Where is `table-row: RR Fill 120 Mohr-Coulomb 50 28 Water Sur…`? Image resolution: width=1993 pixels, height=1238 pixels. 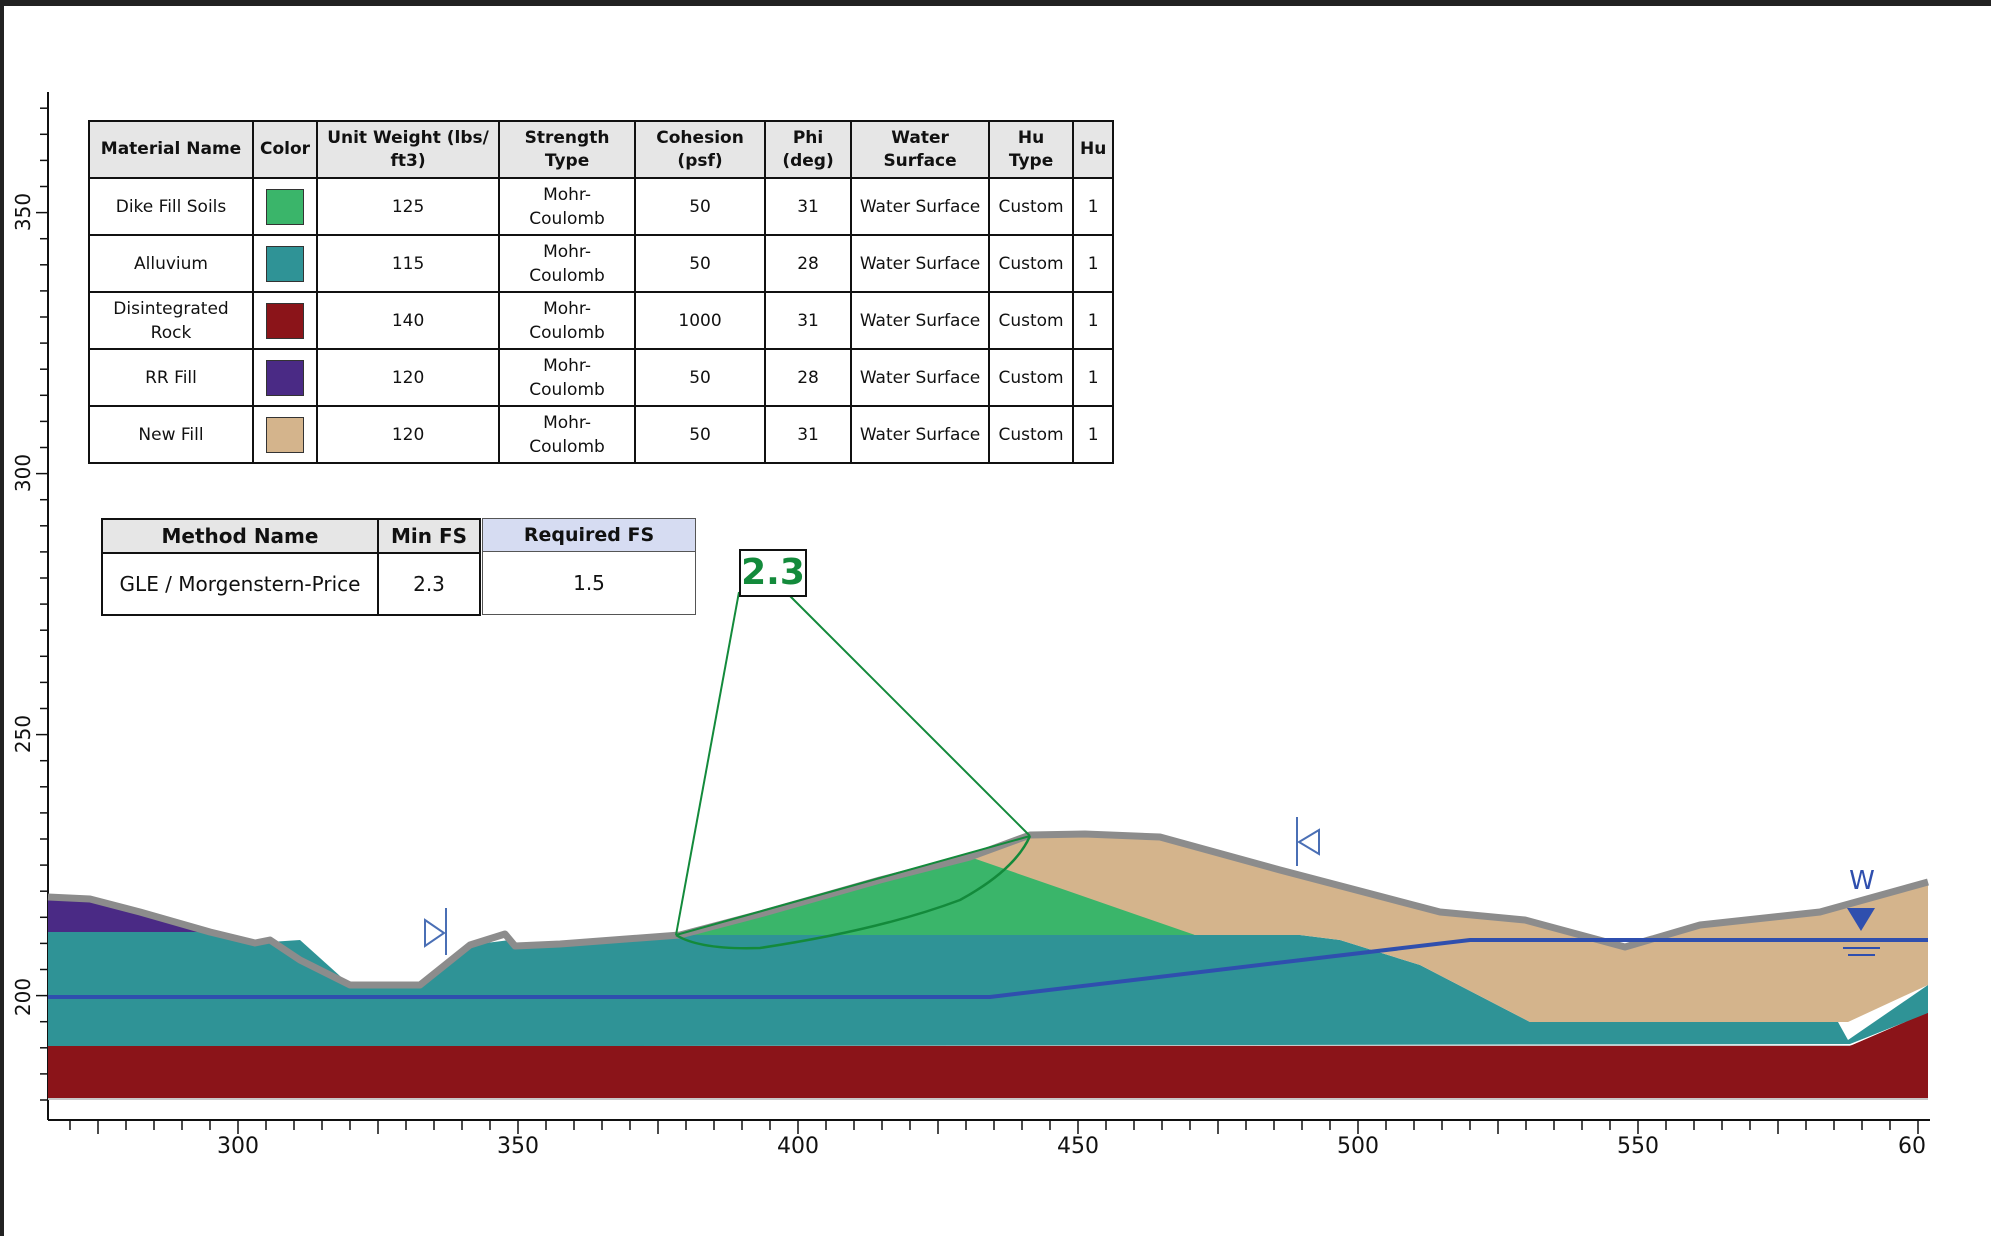 table-row: RR Fill 120 Mohr-Coulomb 50 28 Water Sur… is located at coordinates (601, 377).